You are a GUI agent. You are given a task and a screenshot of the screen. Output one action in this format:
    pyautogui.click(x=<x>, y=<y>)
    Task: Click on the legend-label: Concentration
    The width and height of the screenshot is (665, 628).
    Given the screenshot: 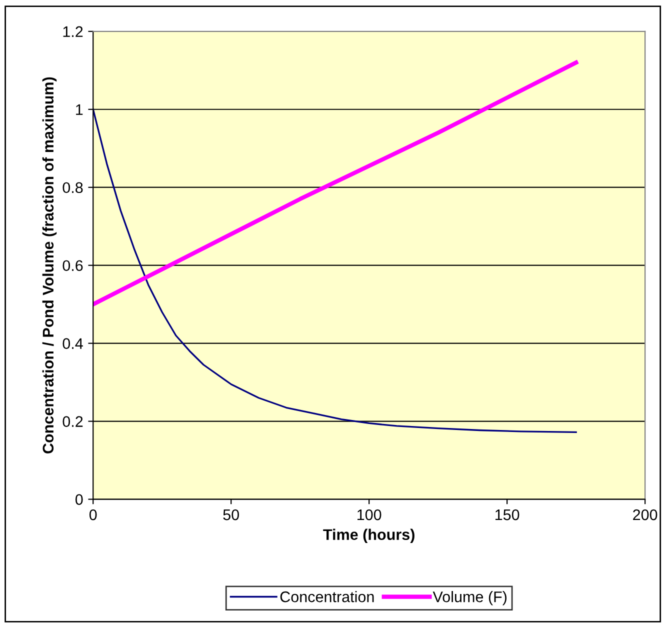 What is the action you would take?
    pyautogui.click(x=327, y=596)
    